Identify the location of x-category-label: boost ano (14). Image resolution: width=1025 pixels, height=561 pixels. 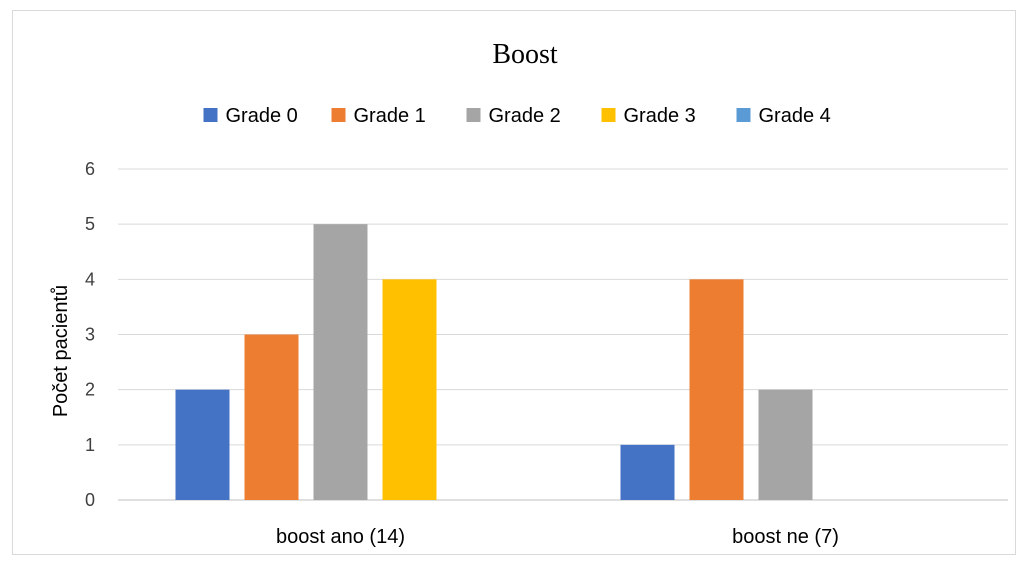
(340, 537).